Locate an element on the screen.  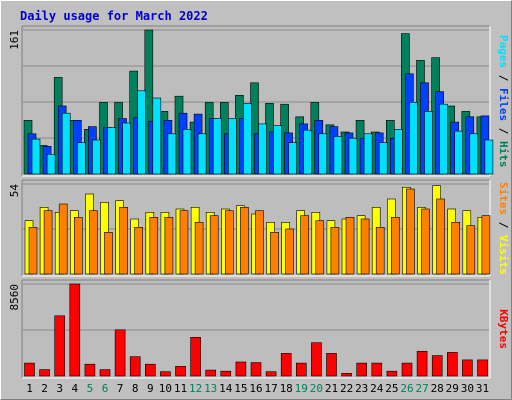
day-label-2: 2 is located at coordinates (44, 388).